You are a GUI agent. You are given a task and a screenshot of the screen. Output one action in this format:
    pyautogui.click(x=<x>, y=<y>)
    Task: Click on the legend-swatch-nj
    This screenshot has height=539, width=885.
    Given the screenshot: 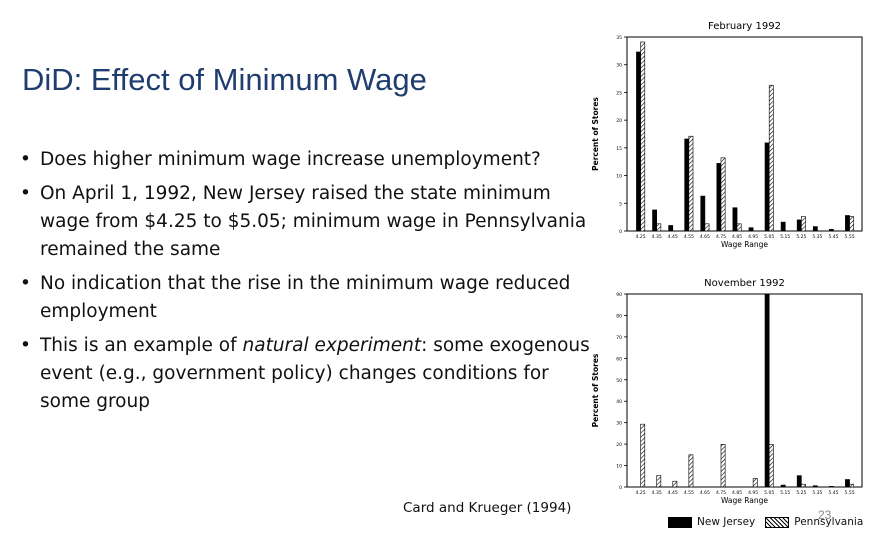 What is the action you would take?
    pyautogui.click(x=680, y=522)
    